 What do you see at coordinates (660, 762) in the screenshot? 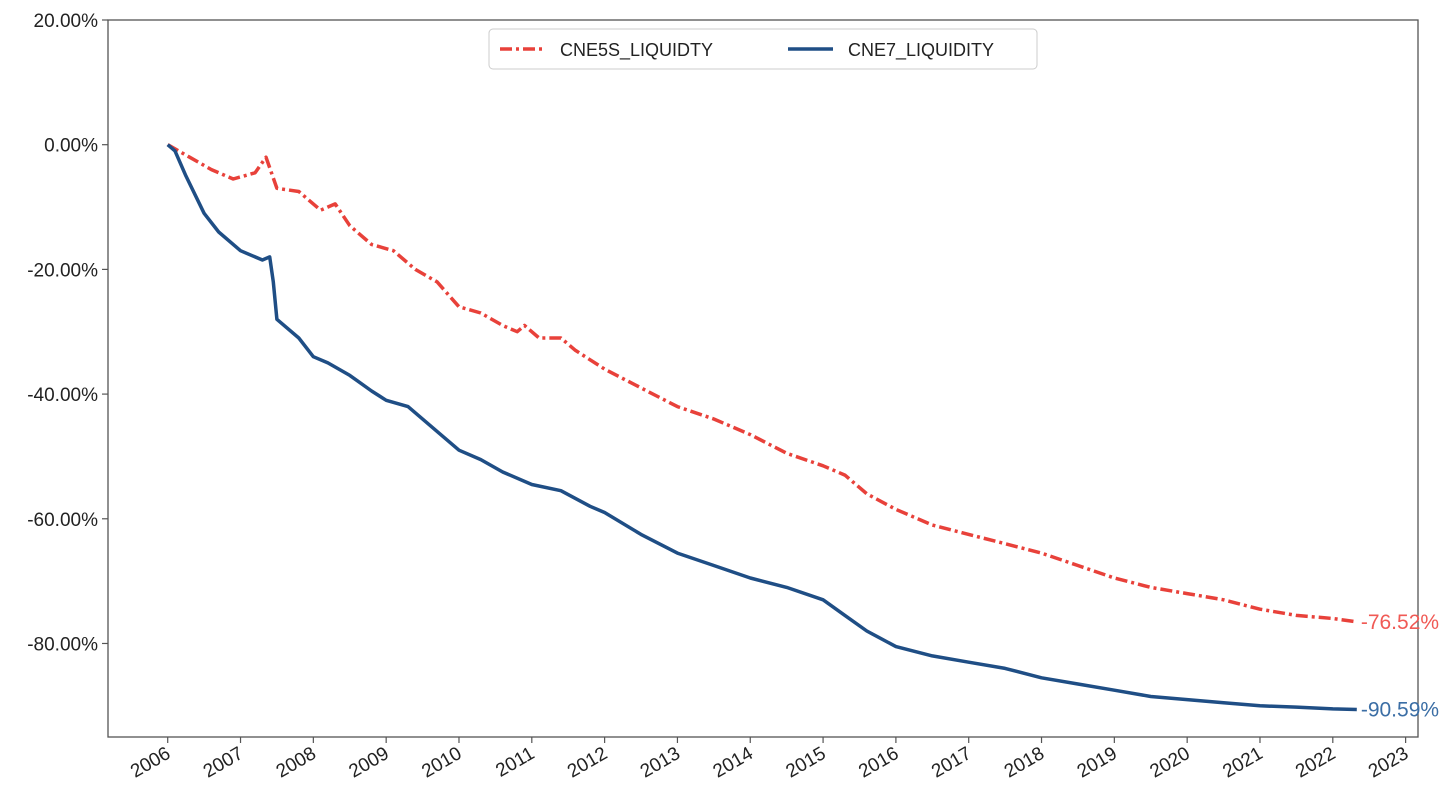
I see `x-tick-label: 2013` at bounding box center [660, 762].